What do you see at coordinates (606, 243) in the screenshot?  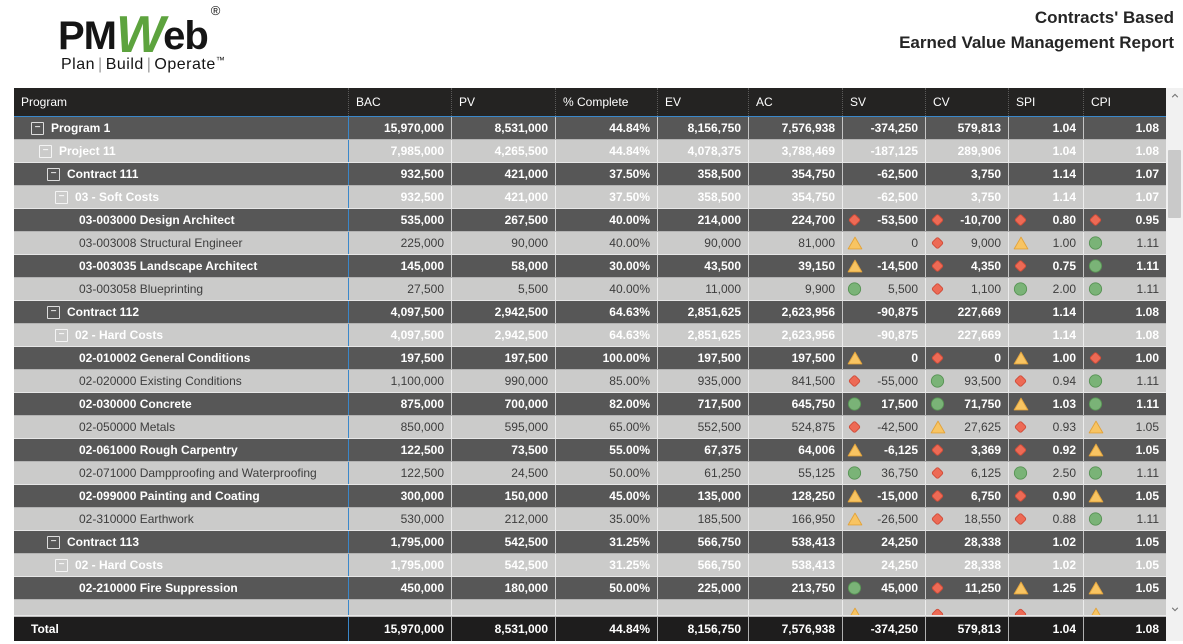 I see `cell-pct: 40.00%` at bounding box center [606, 243].